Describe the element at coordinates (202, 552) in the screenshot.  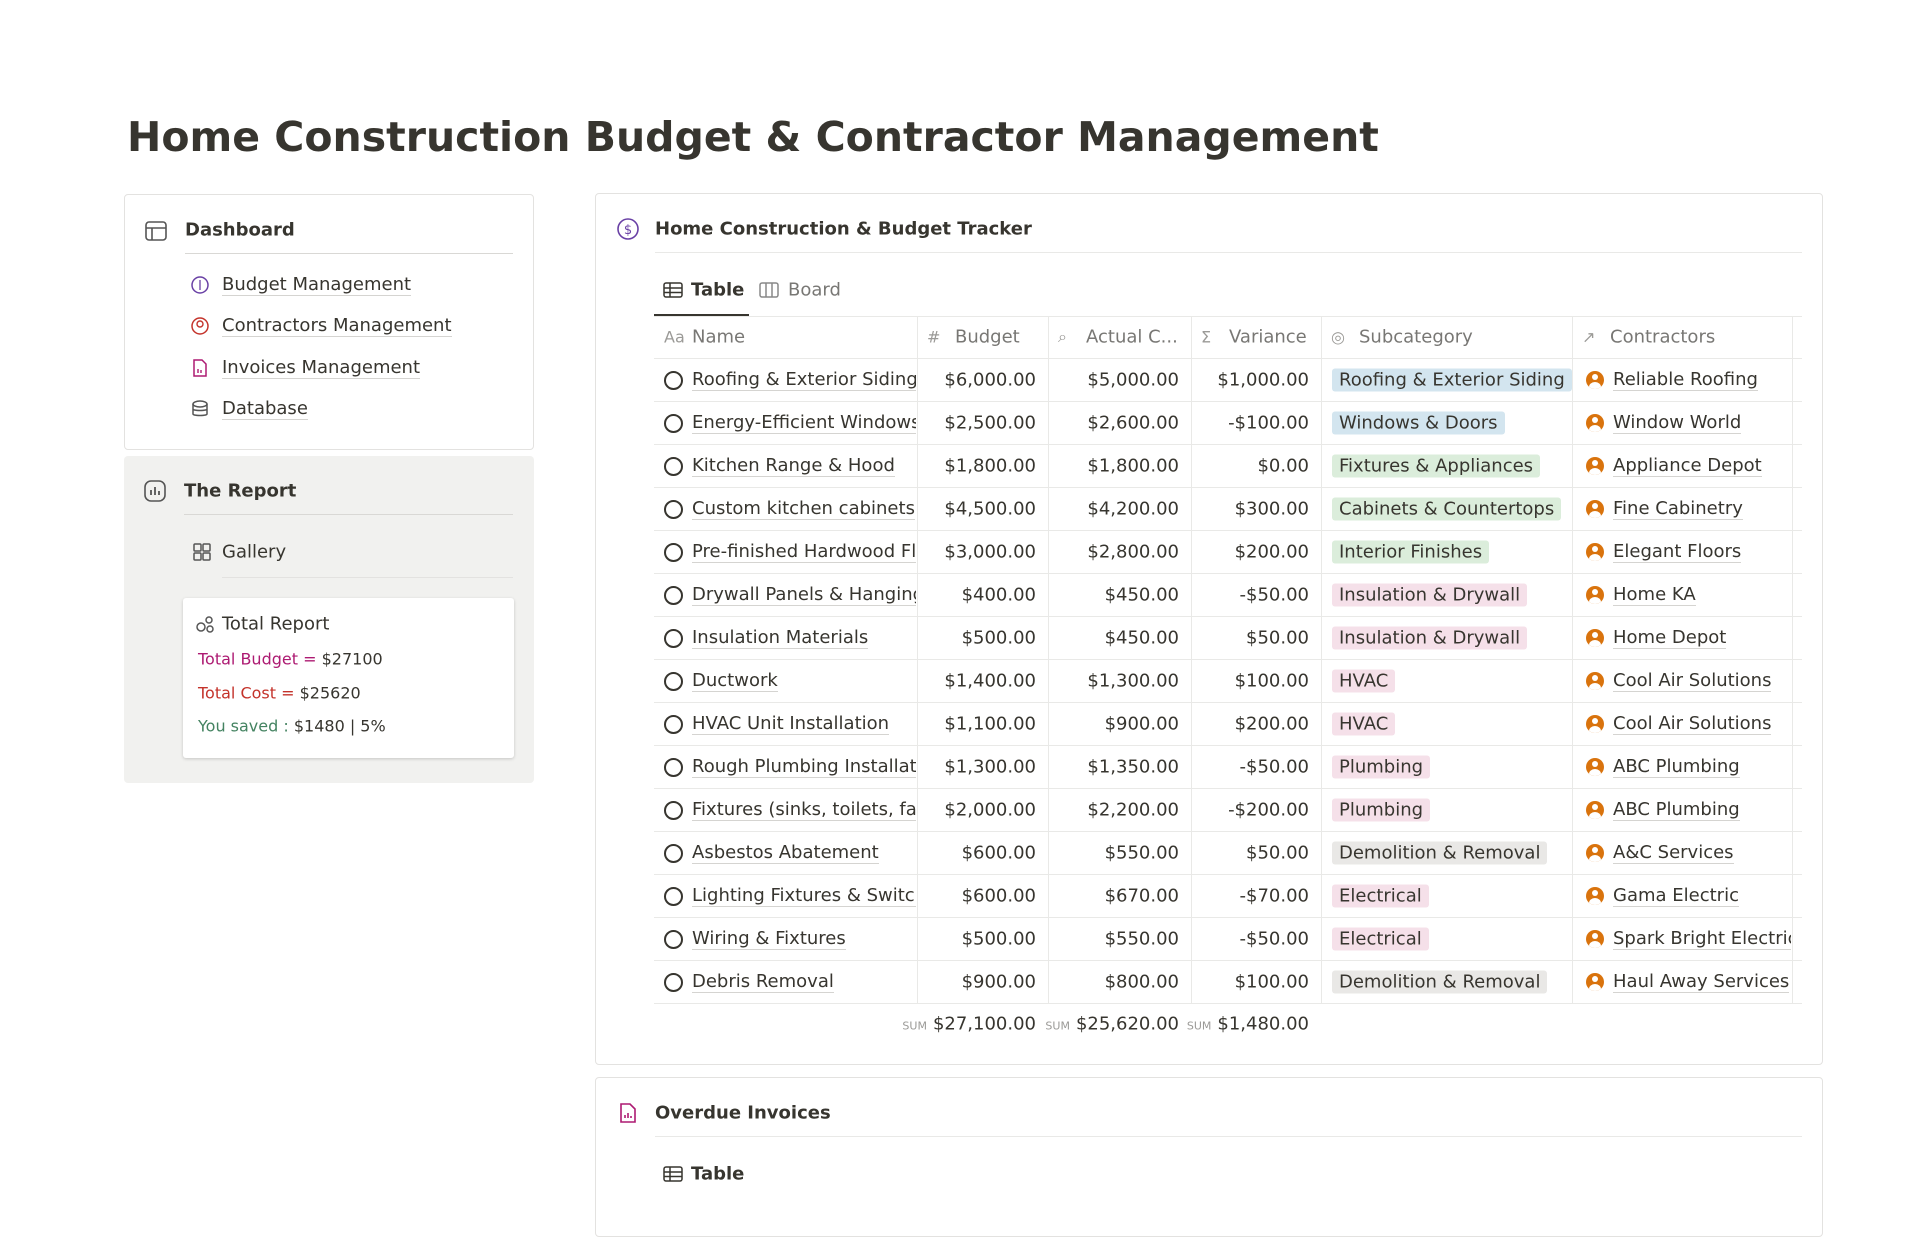
I see `gallery-icon` at that location.